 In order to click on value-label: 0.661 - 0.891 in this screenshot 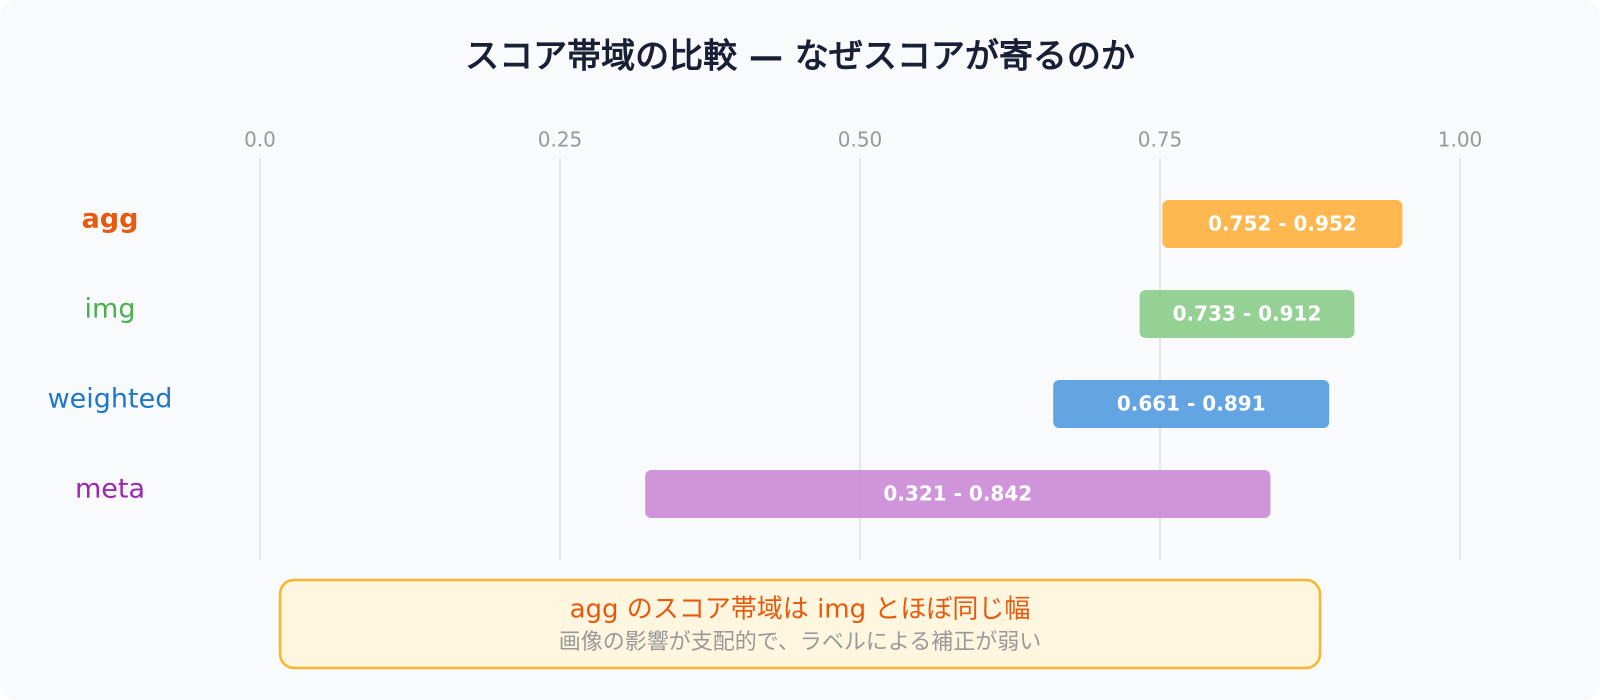, I will do `click(1191, 404)`.